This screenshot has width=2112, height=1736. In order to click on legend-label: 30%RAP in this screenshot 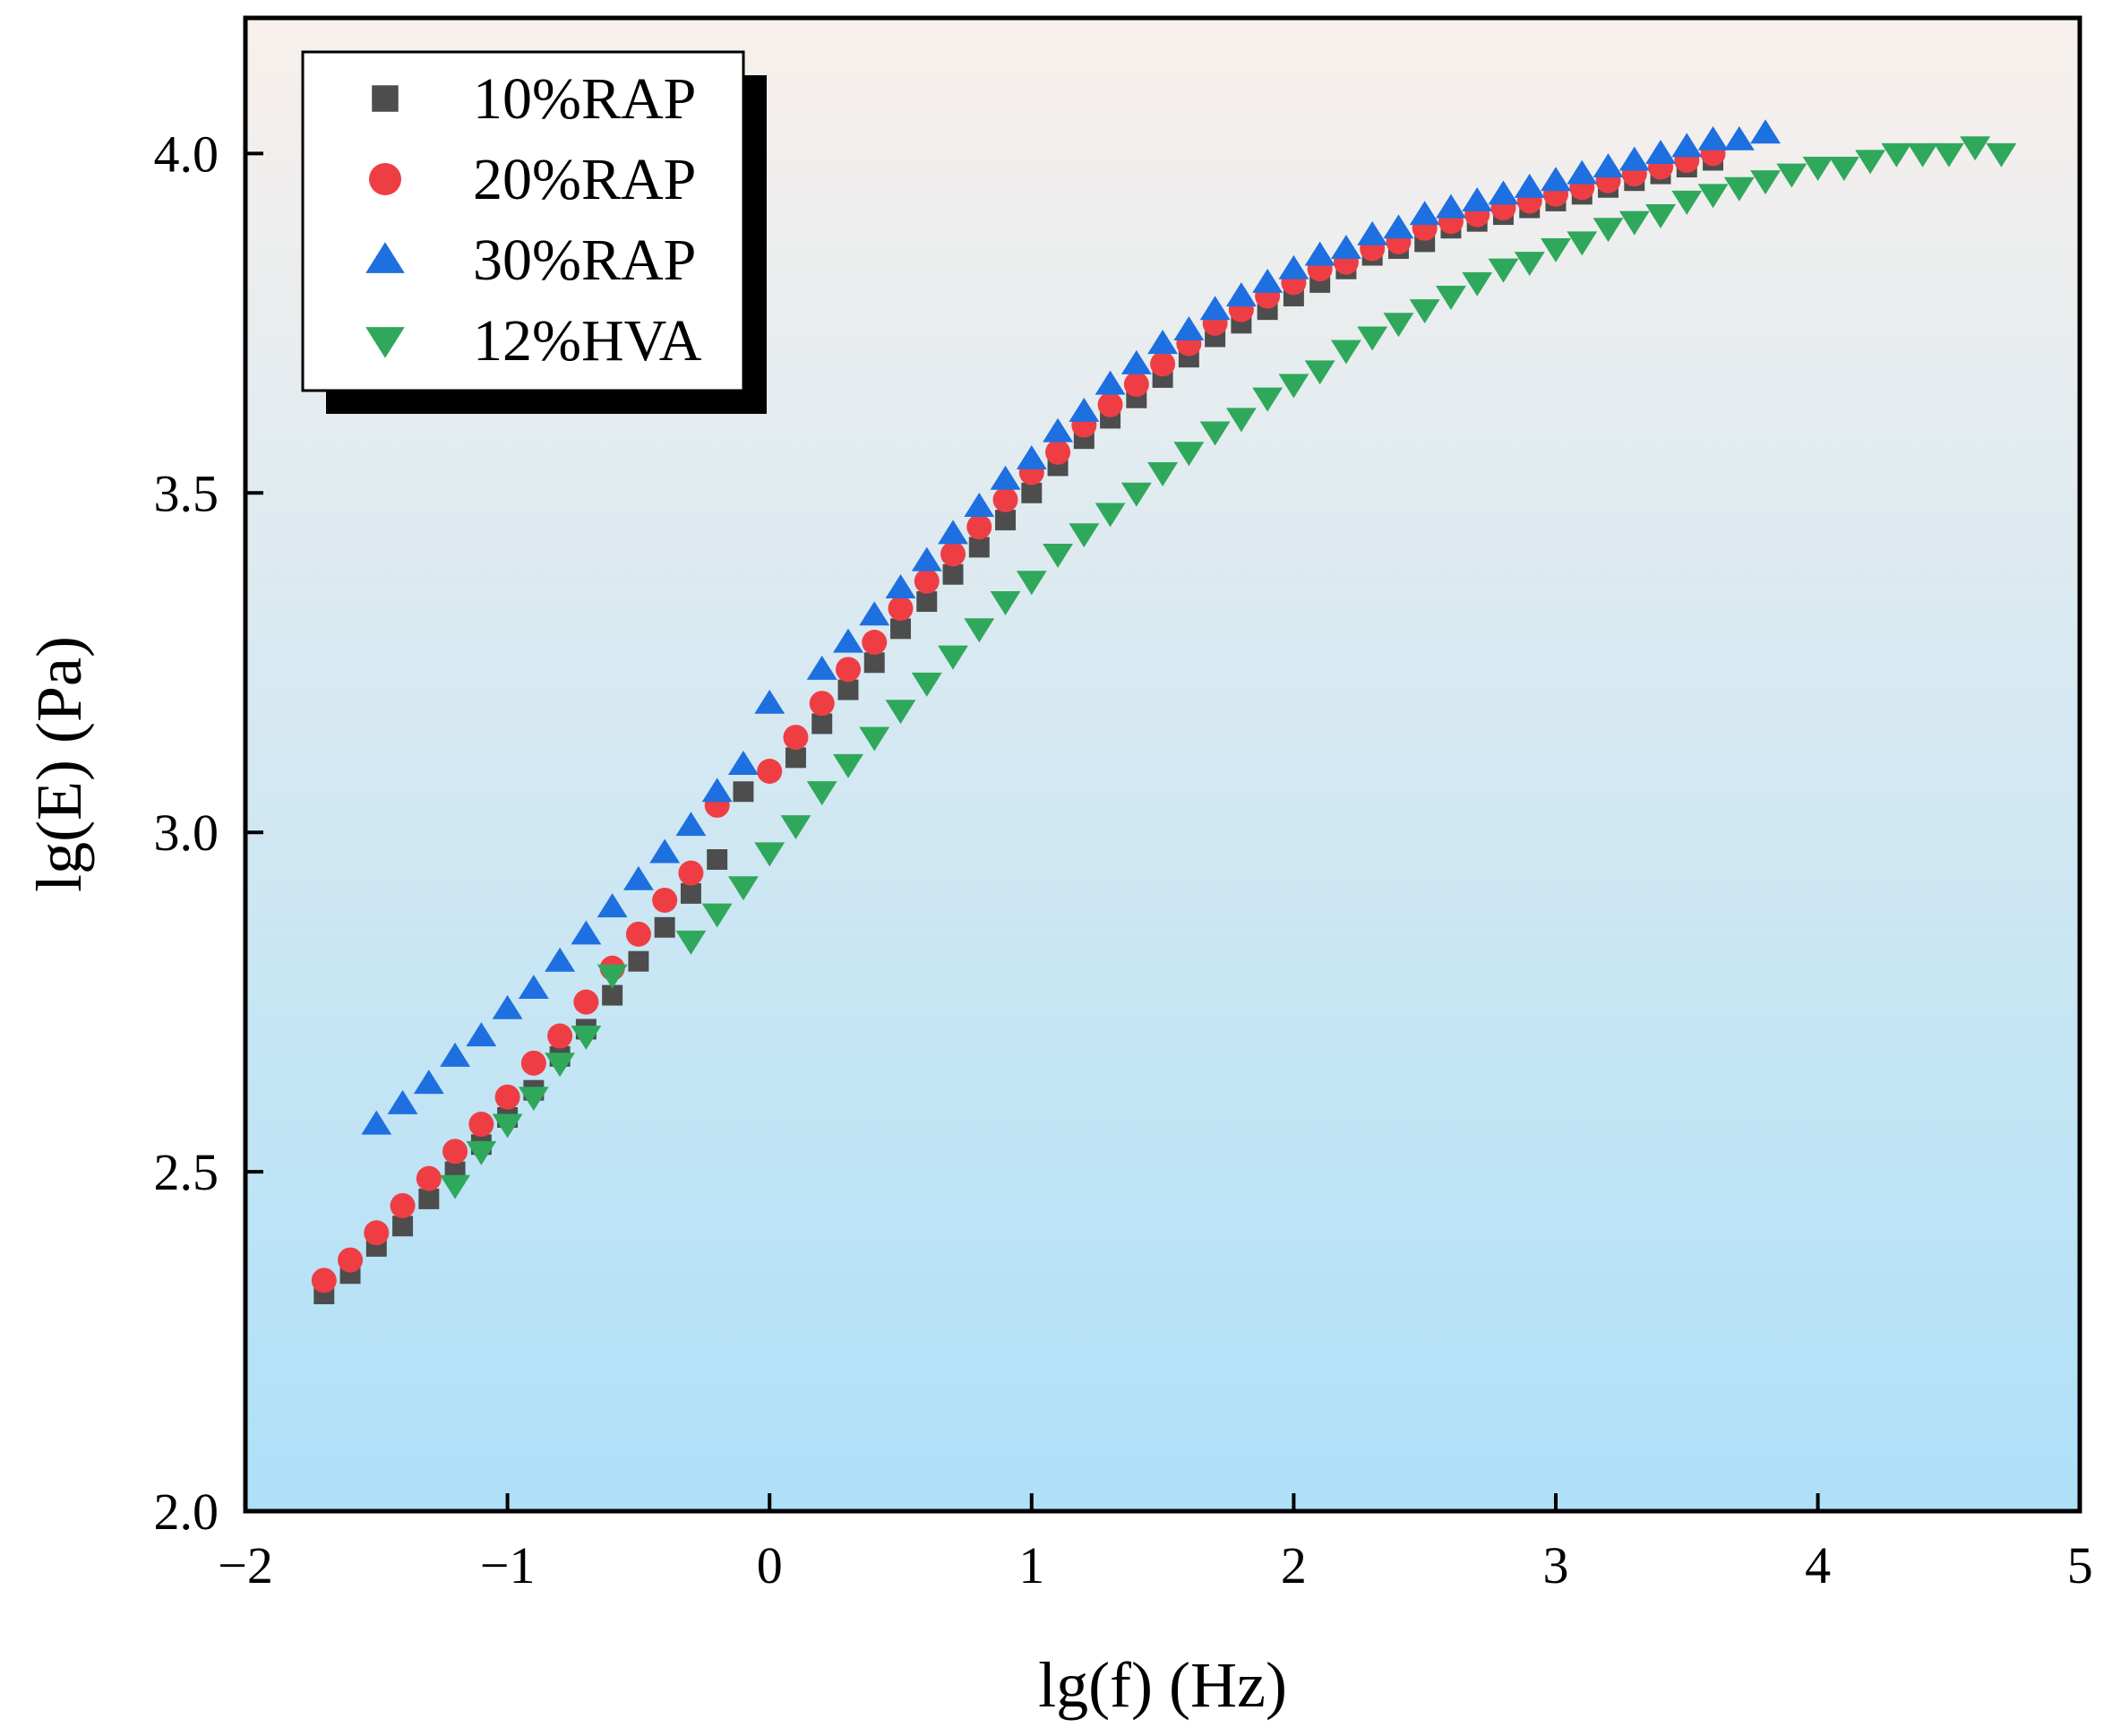, I will do `click(584, 260)`.